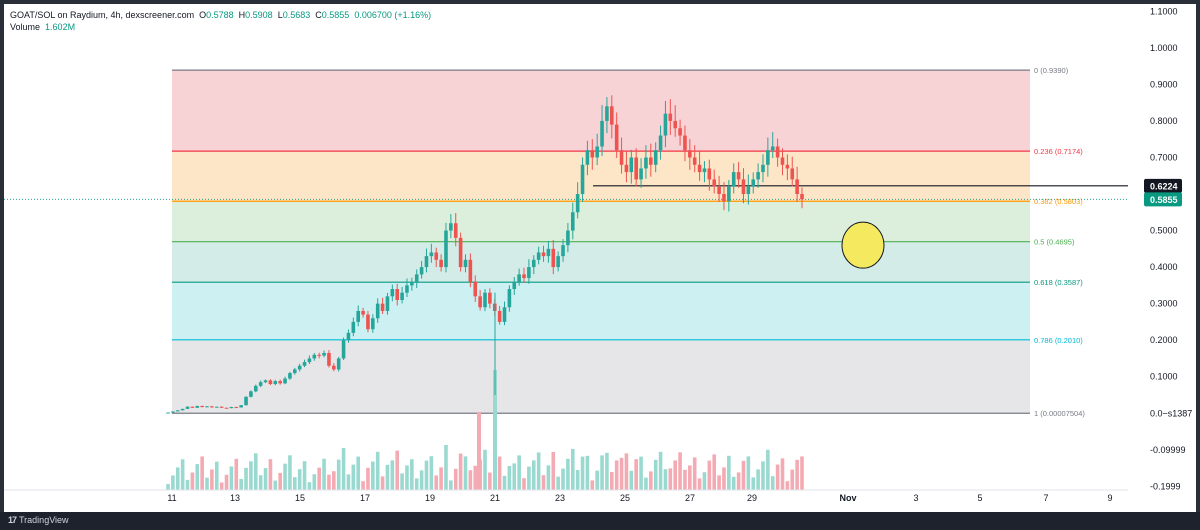 This screenshot has width=1200, height=530. What do you see at coordinates (203, 15) in the screenshot?
I see `open-label: O` at bounding box center [203, 15].